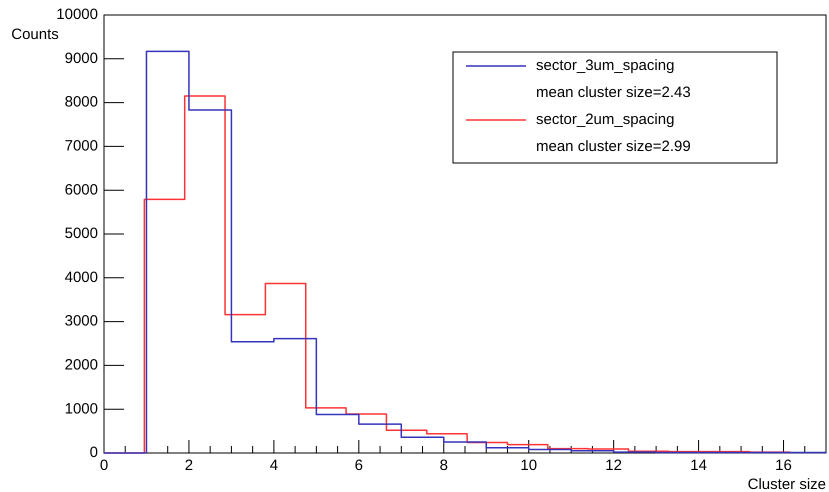  I want to click on x-tick-label: 14, so click(698, 465).